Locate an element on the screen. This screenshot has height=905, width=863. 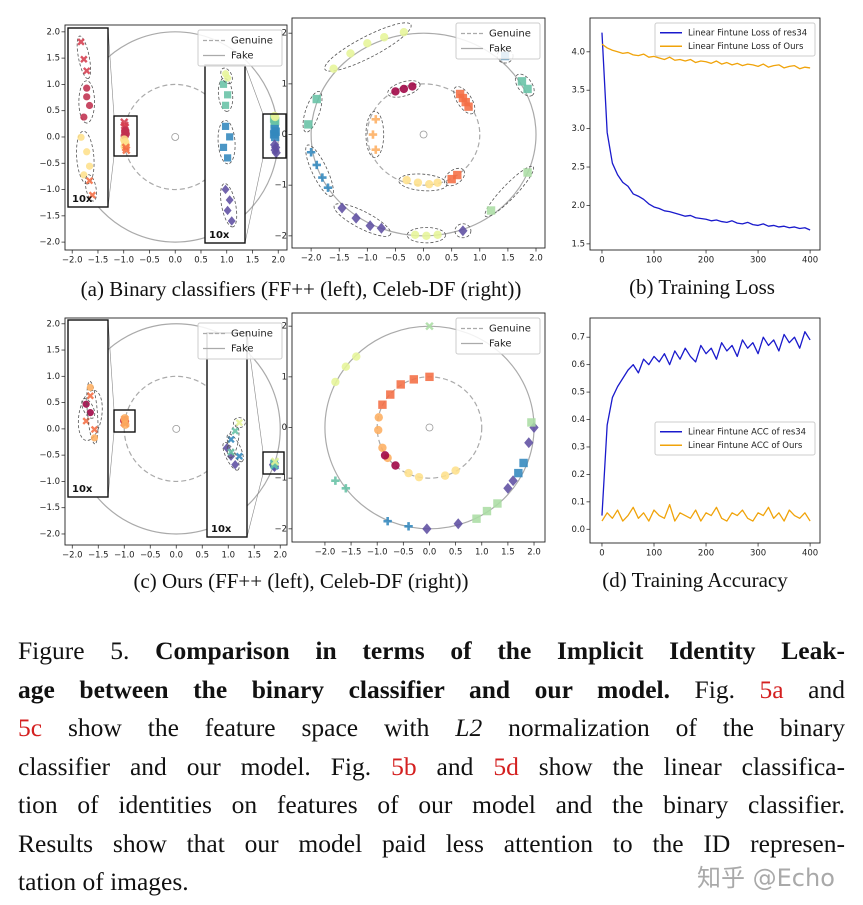
x-tick-label: −0.5 is located at coordinates (403, 553).